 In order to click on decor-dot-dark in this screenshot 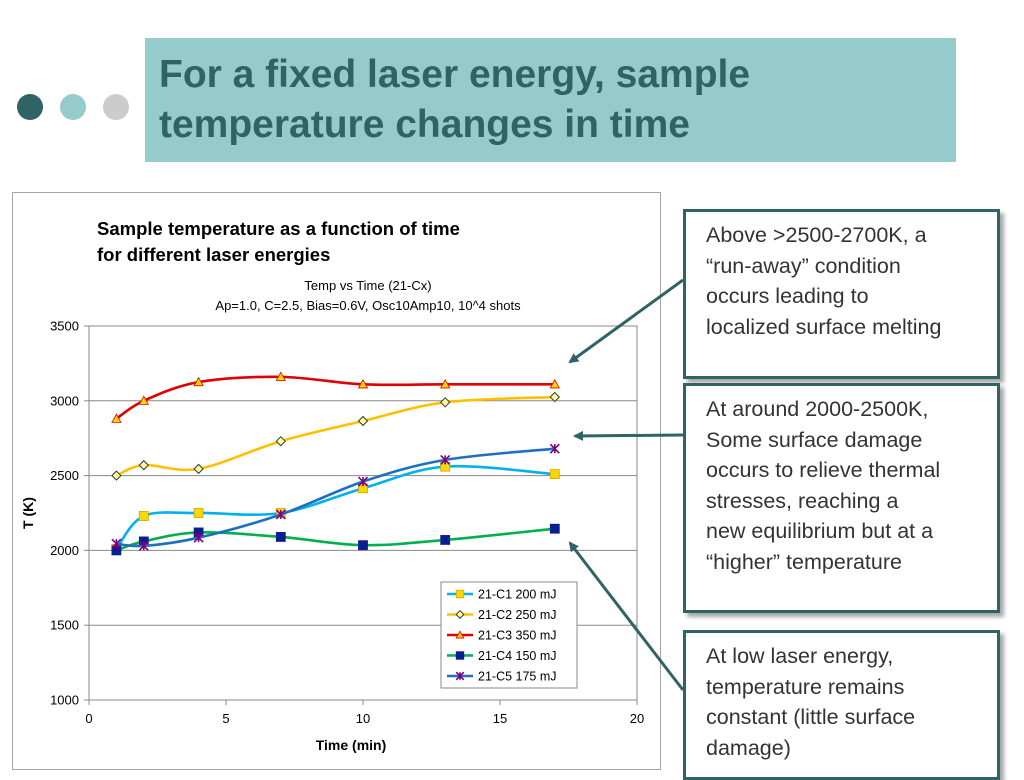, I will do `click(30, 107)`.